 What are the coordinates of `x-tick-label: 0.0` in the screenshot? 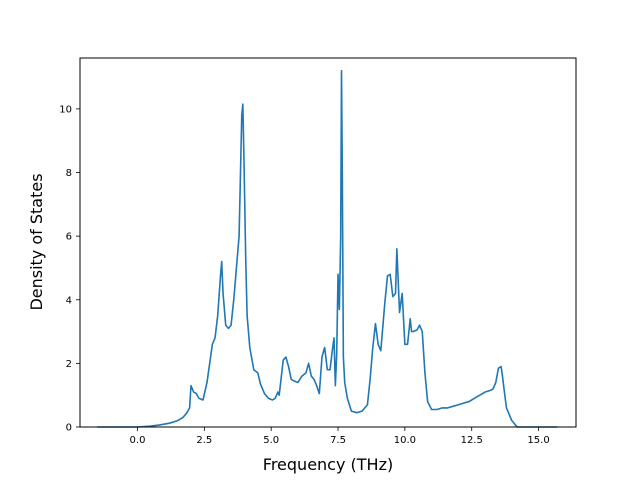 It's located at (138, 440).